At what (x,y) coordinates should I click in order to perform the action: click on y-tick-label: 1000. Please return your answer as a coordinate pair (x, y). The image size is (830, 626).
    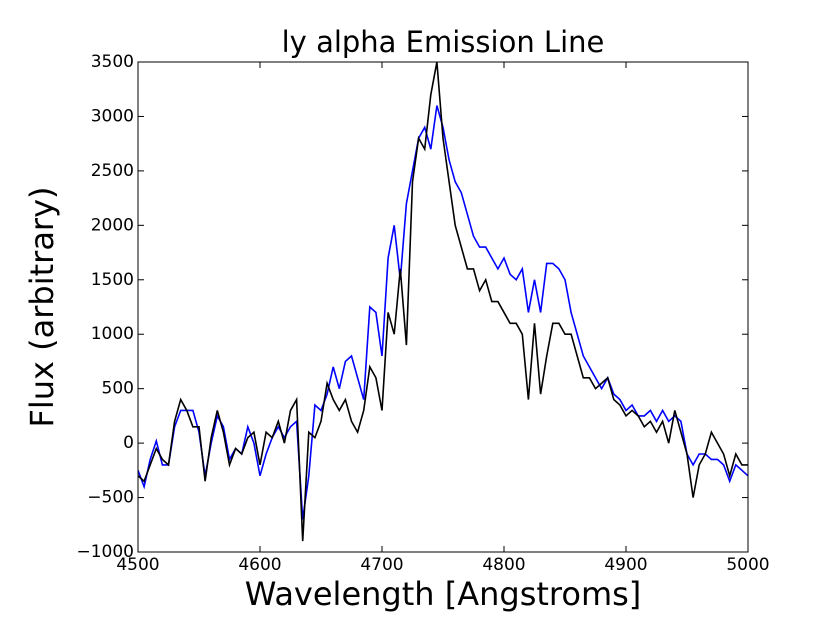
    Looking at the image, I should click on (112, 334).